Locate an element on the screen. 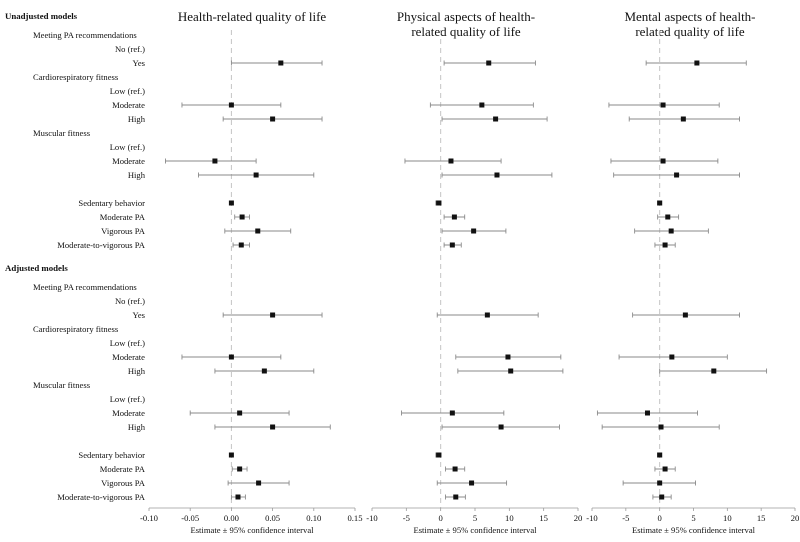 This screenshot has width=800, height=542. estimate-point-panel-1-adjusted-models-yes is located at coordinates (273, 315).